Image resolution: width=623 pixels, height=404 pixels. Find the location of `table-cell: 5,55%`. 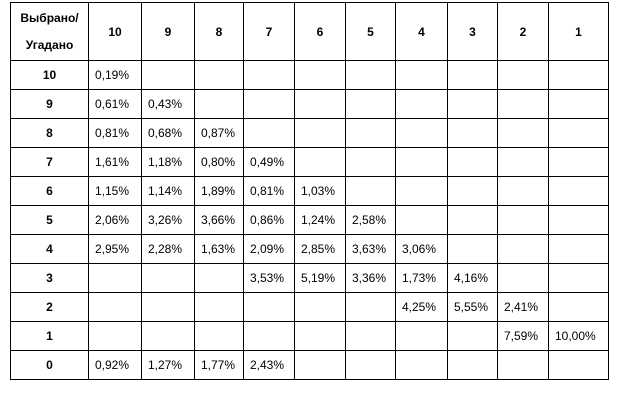

table-cell: 5,55% is located at coordinates (472, 307).